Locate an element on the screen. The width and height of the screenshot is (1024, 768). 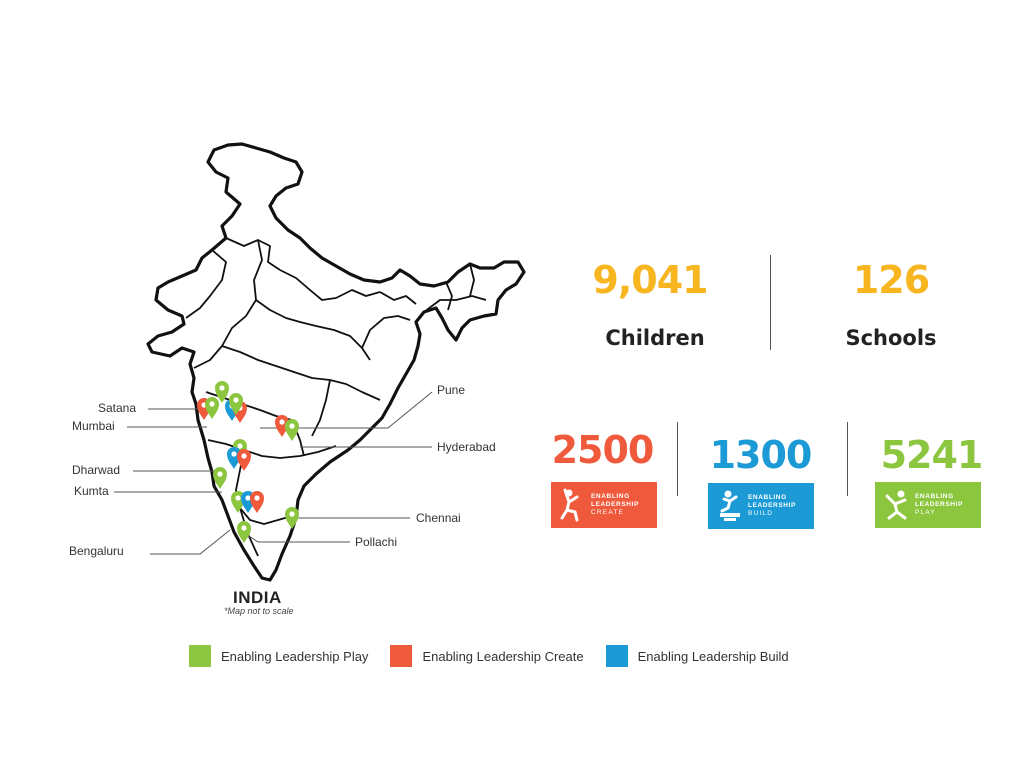
schools-count: 126 is located at coordinates (891, 280).